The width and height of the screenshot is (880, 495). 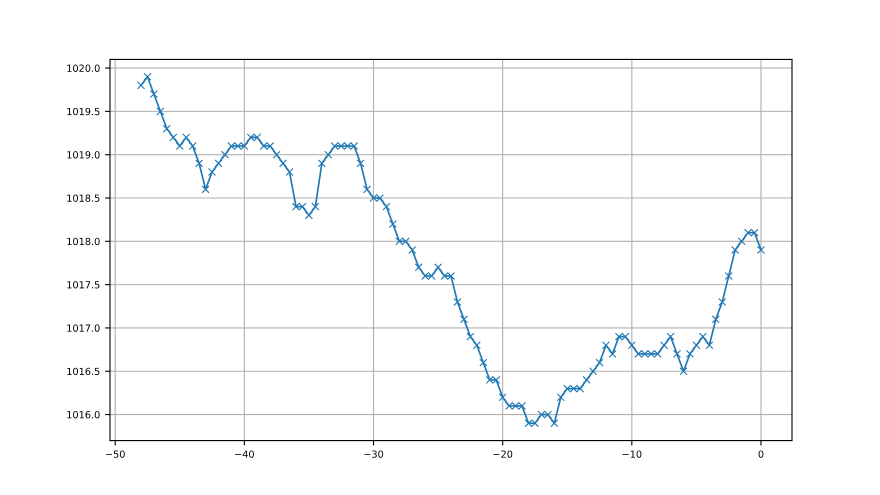 What do you see at coordinates (83, 372) in the screenshot?
I see `y-tick-label: 1016.5` at bounding box center [83, 372].